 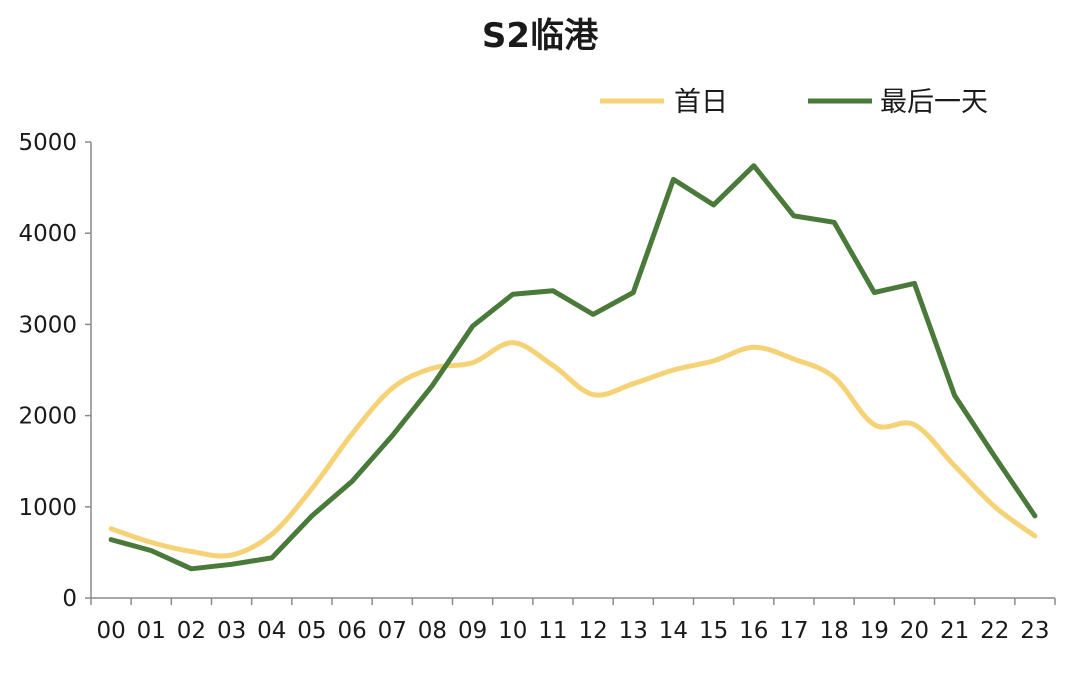 What do you see at coordinates (392, 631) in the screenshot?
I see `x-tick-label: 07` at bounding box center [392, 631].